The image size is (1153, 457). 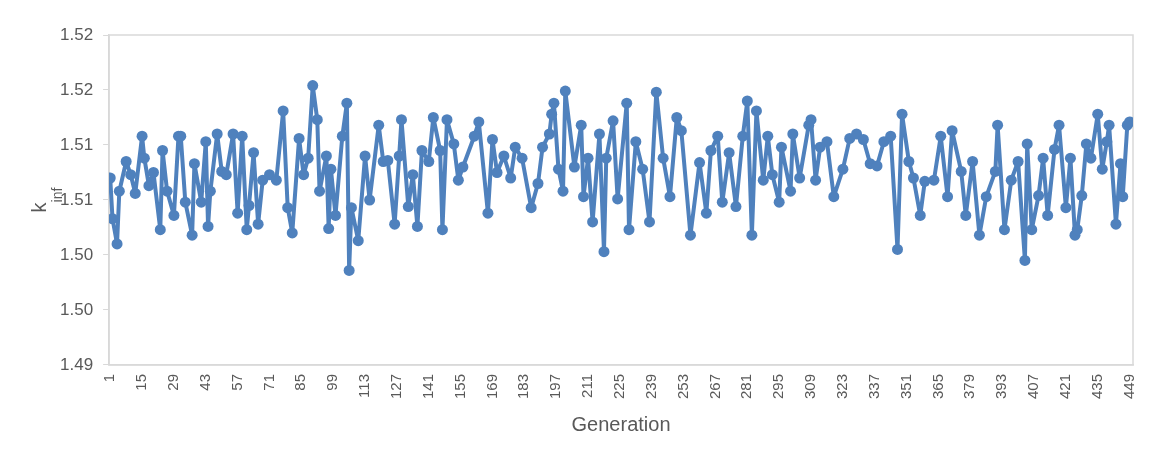 I want to click on x-tick-label: 351, so click(x=905, y=386).